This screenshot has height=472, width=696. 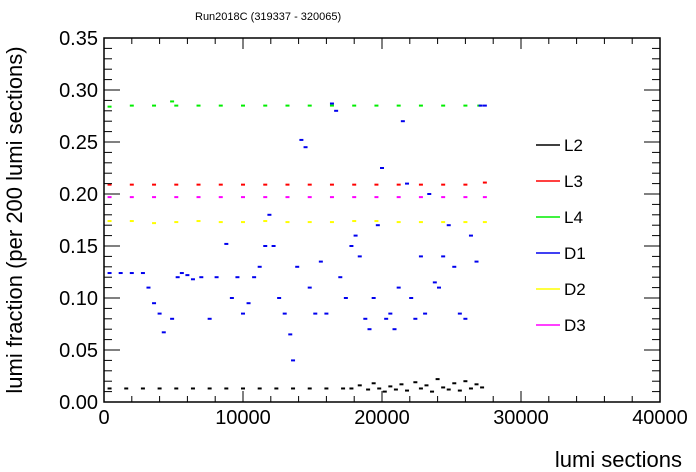 What do you see at coordinates (297, 183) in the screenshot?
I see `series-L3` at bounding box center [297, 183].